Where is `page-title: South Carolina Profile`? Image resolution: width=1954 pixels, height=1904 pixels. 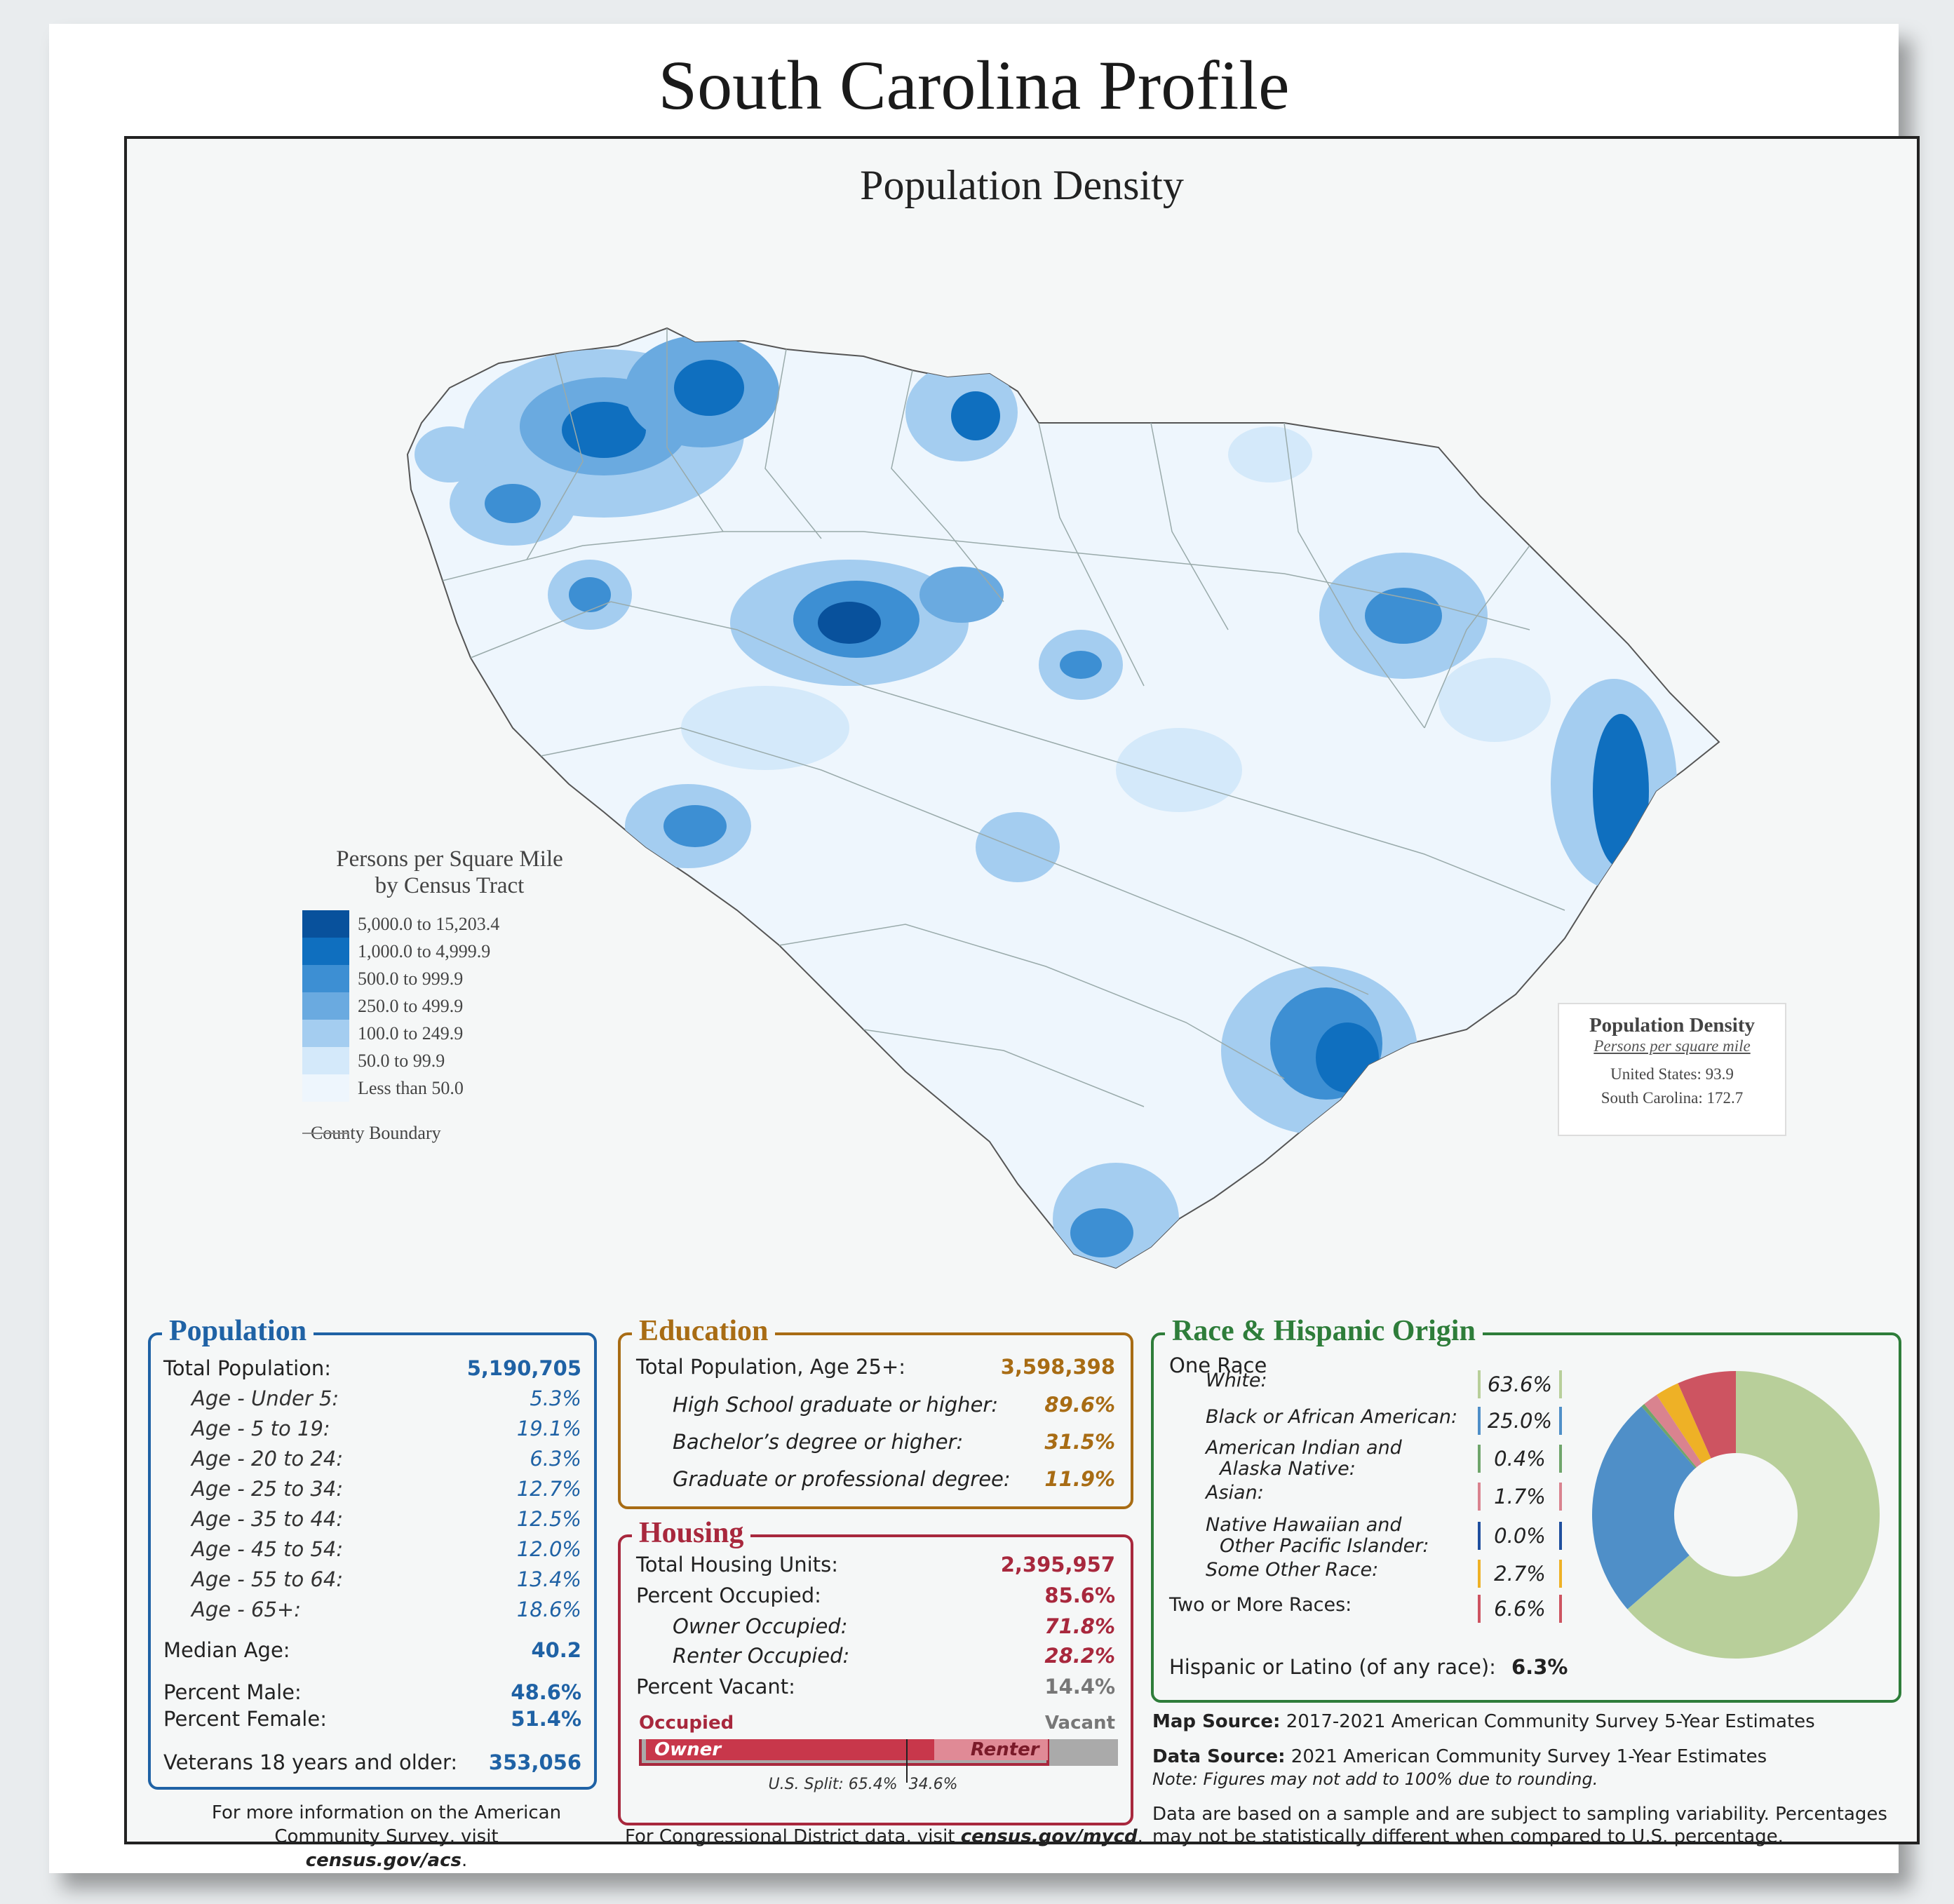 page-title: South Carolina Profile is located at coordinates (974, 85).